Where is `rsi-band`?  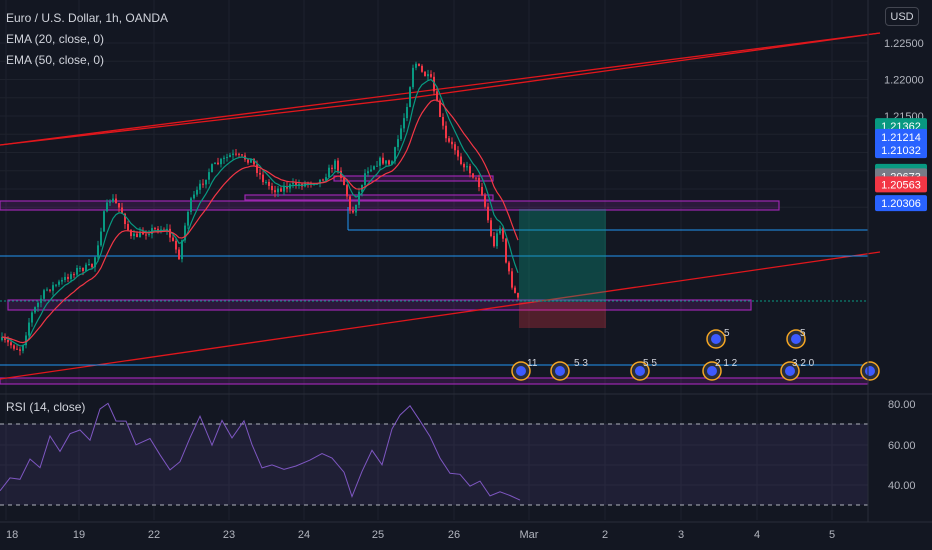
rsi-band is located at coordinates (434, 464).